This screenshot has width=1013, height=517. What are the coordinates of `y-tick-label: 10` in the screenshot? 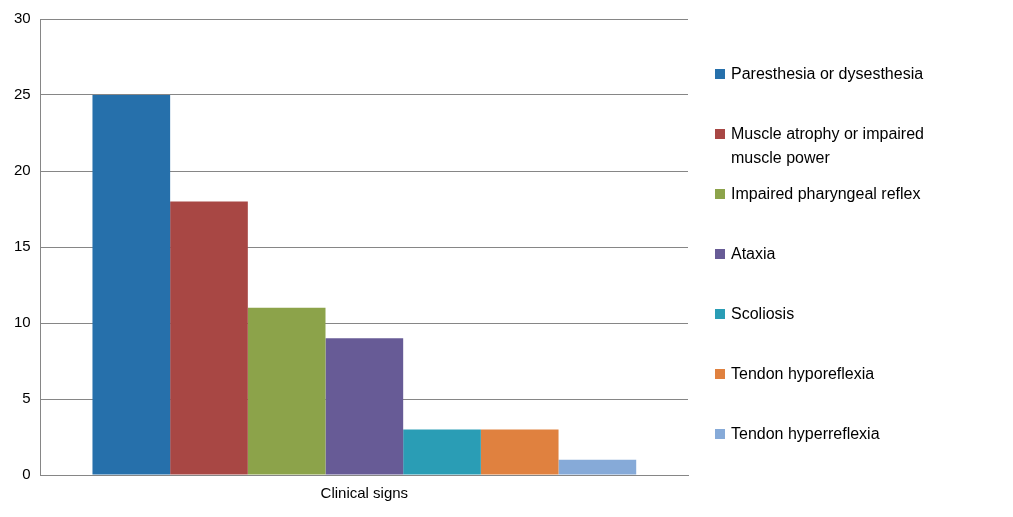 It's located at (22, 322).